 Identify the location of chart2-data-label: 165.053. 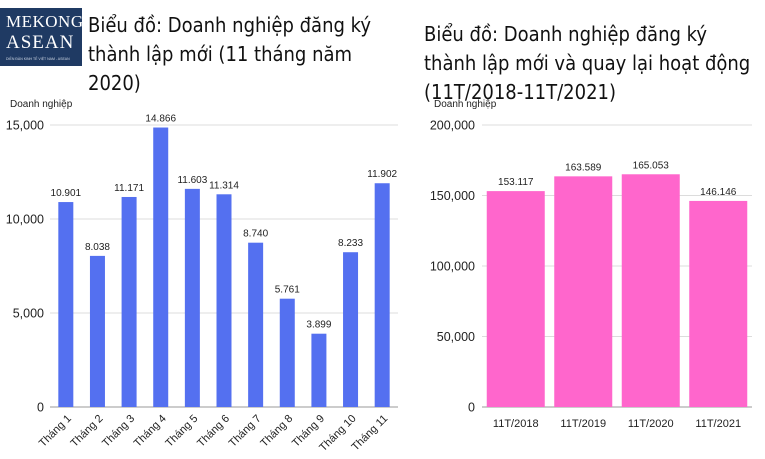
(651, 165).